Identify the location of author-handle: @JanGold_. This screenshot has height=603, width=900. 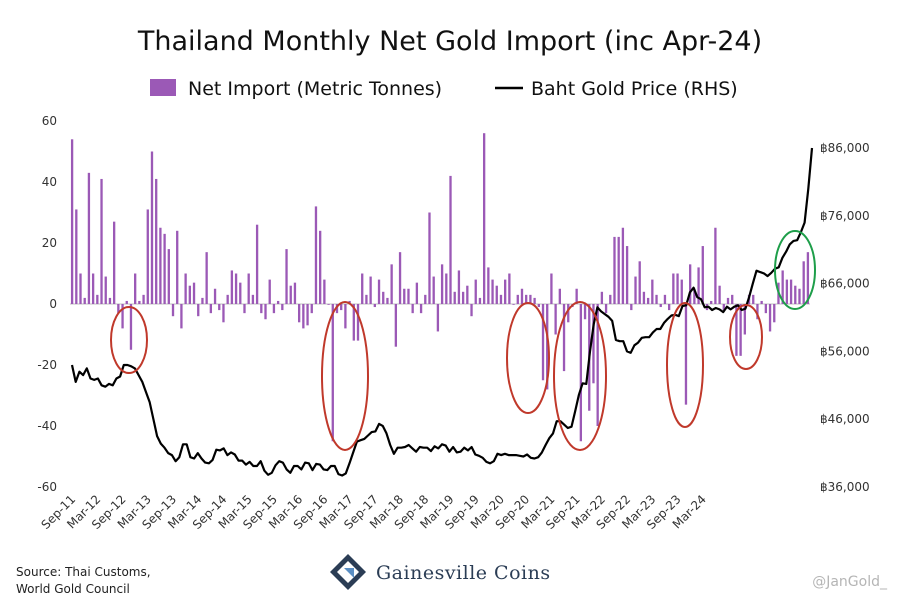
(850, 582).